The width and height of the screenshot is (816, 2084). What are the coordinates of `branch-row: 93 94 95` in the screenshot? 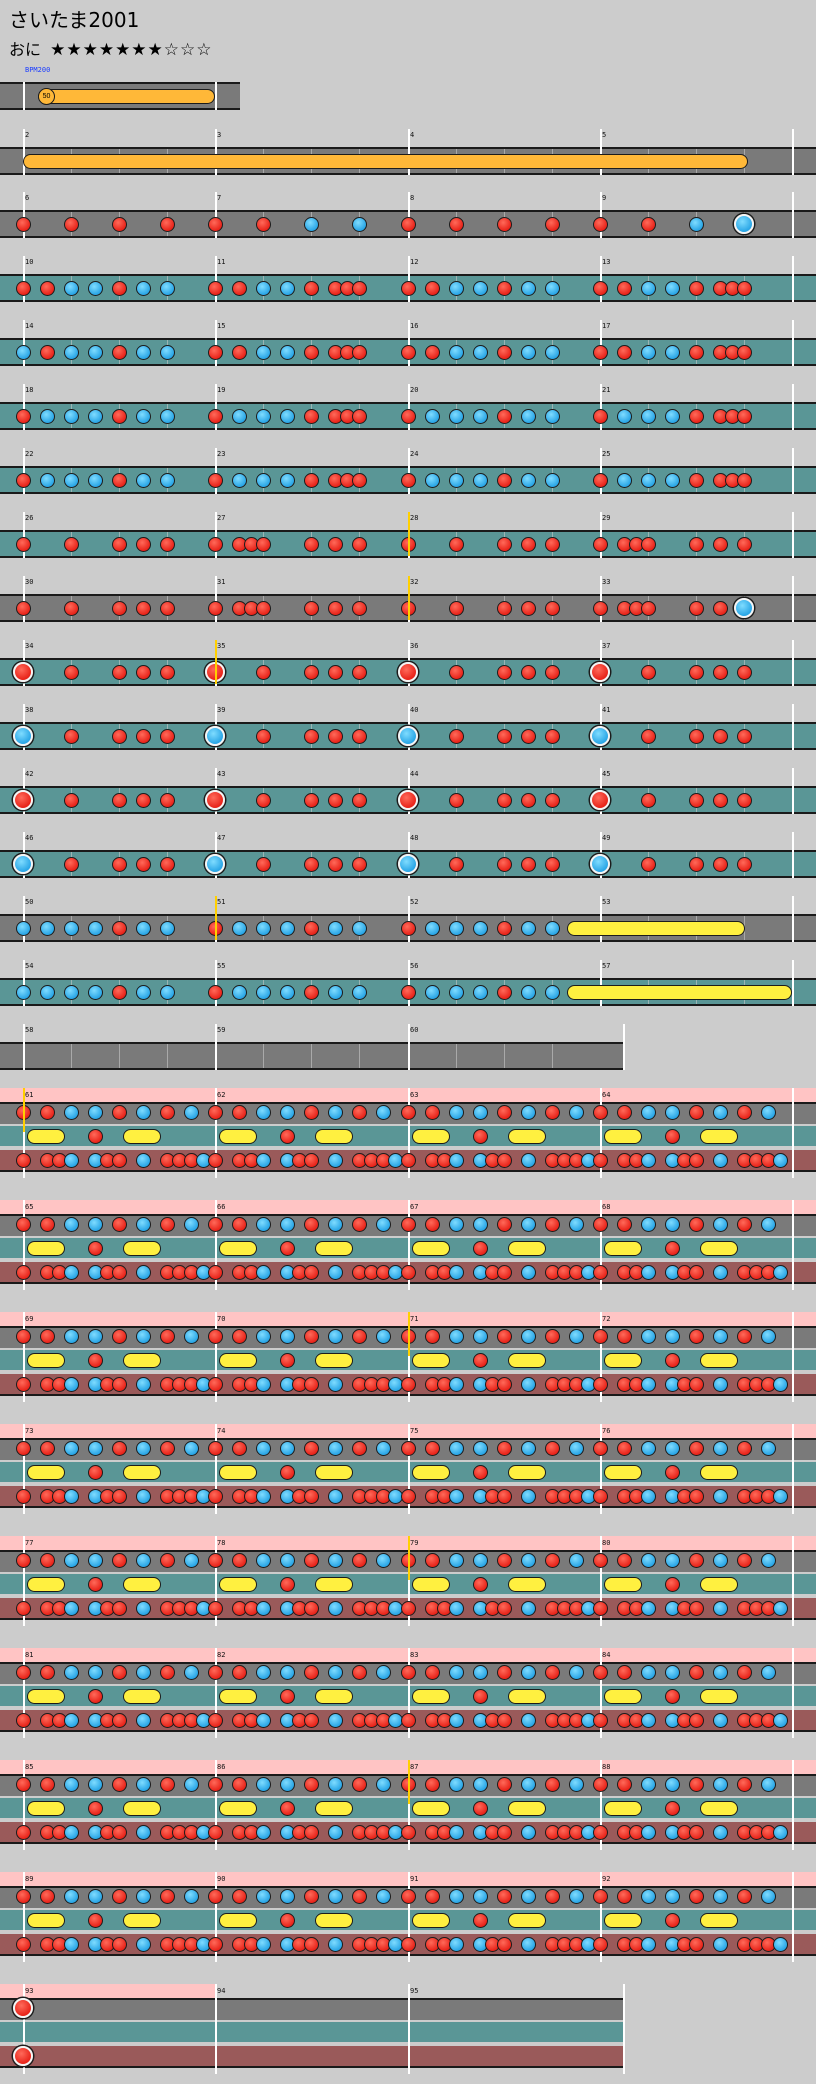 It's located at (408, 2034).